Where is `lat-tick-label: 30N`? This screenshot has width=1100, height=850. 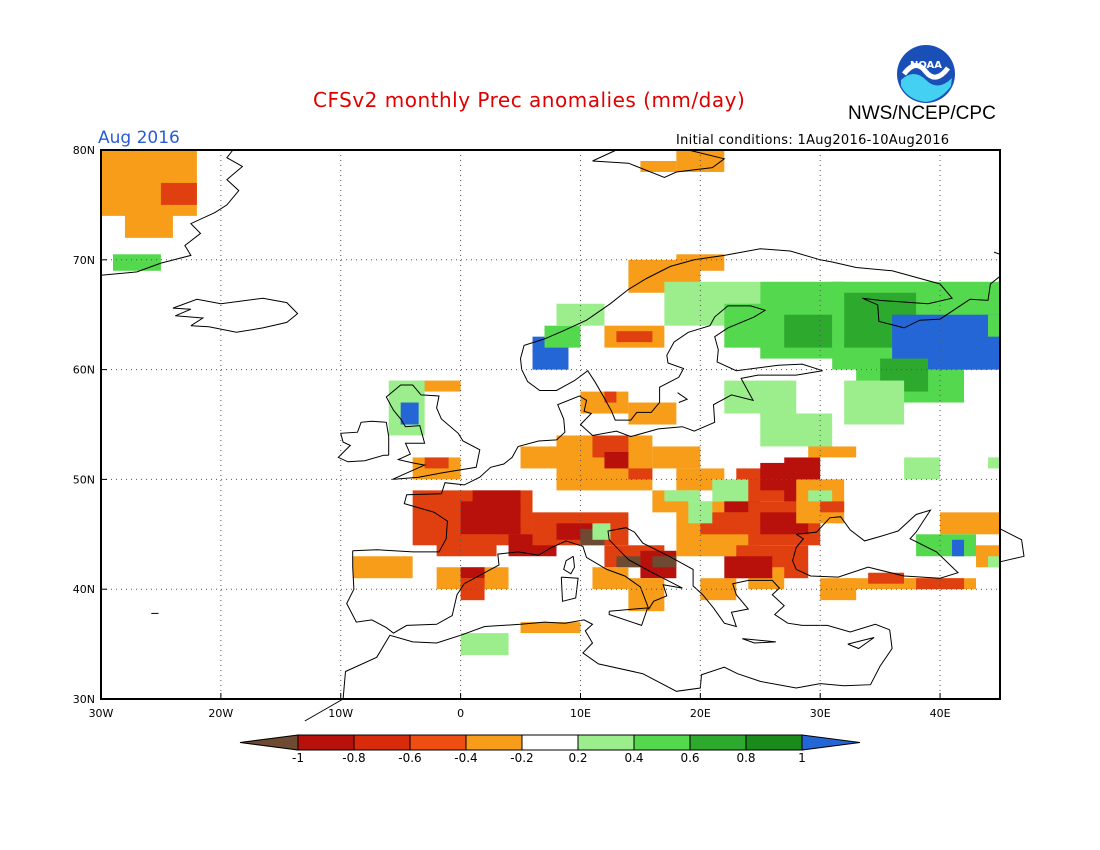 lat-tick-label: 30N is located at coordinates (84, 699).